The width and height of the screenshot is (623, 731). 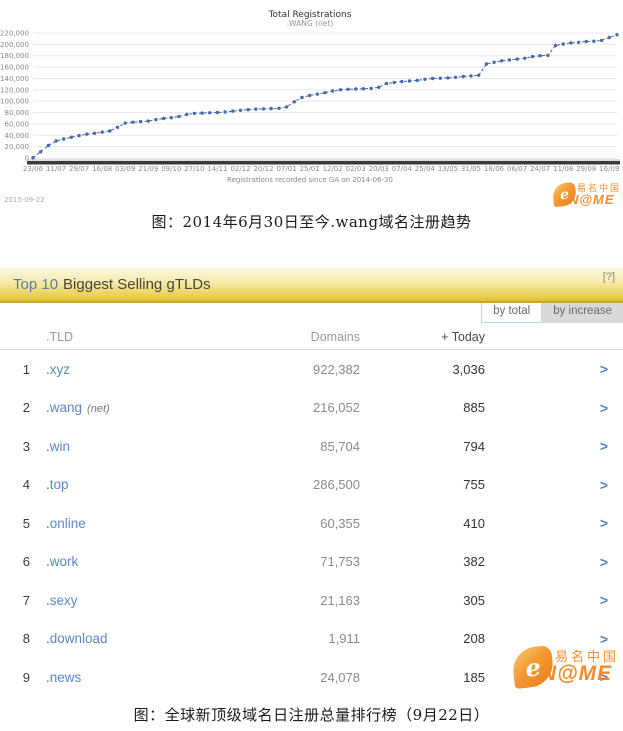 I want to click on svg-text: 03/09, so click(x=125, y=169).